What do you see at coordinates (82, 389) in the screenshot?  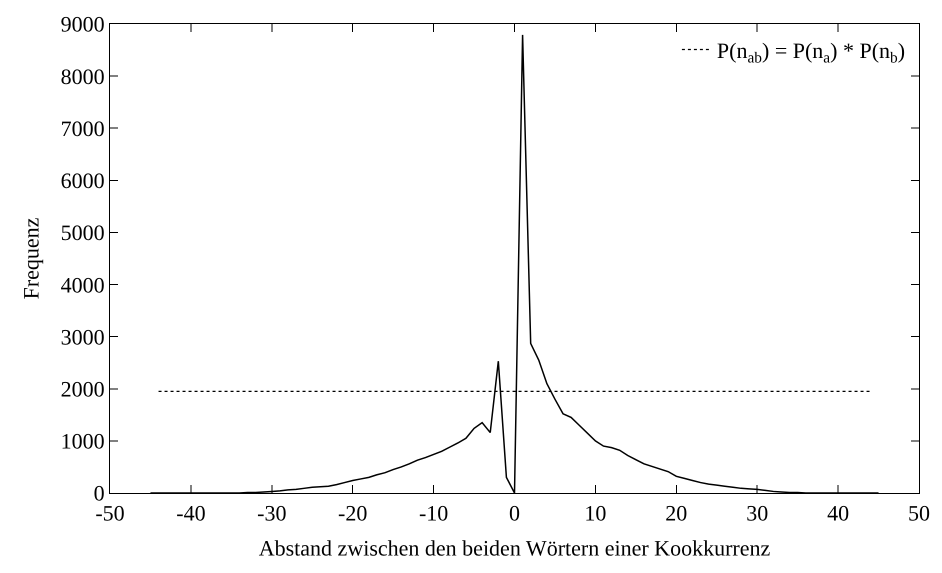 I see `y-tick-label: 2000` at bounding box center [82, 389].